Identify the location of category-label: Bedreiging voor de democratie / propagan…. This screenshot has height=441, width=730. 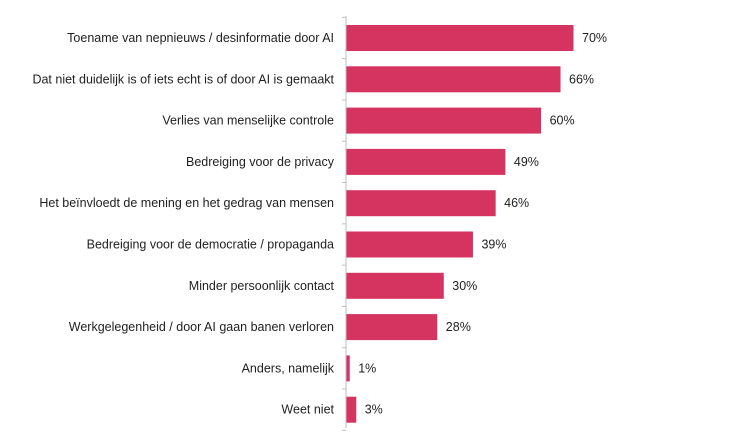
(210, 245).